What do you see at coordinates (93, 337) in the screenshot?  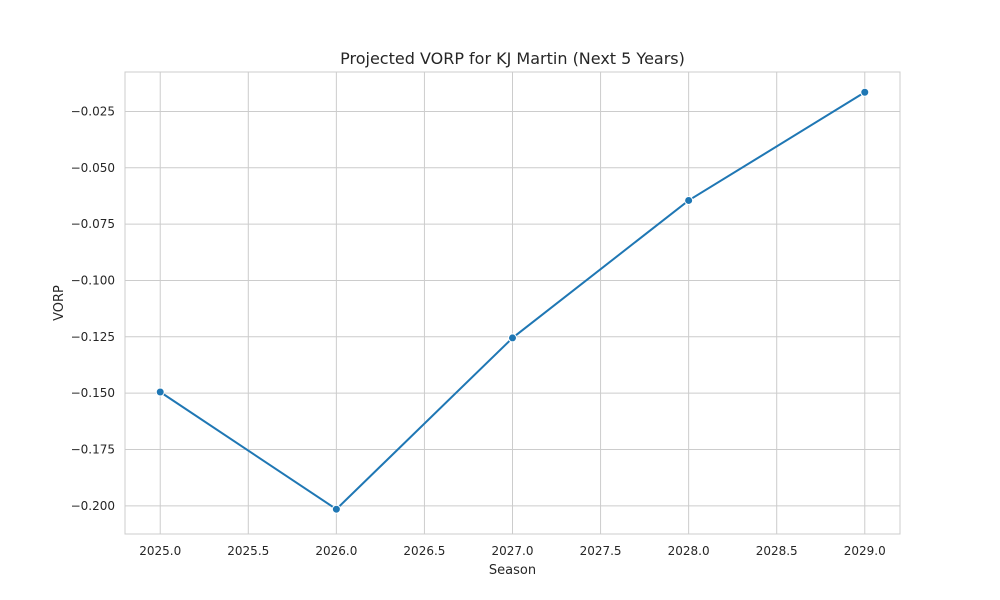 I see `y-tick-label: −0.125` at bounding box center [93, 337].